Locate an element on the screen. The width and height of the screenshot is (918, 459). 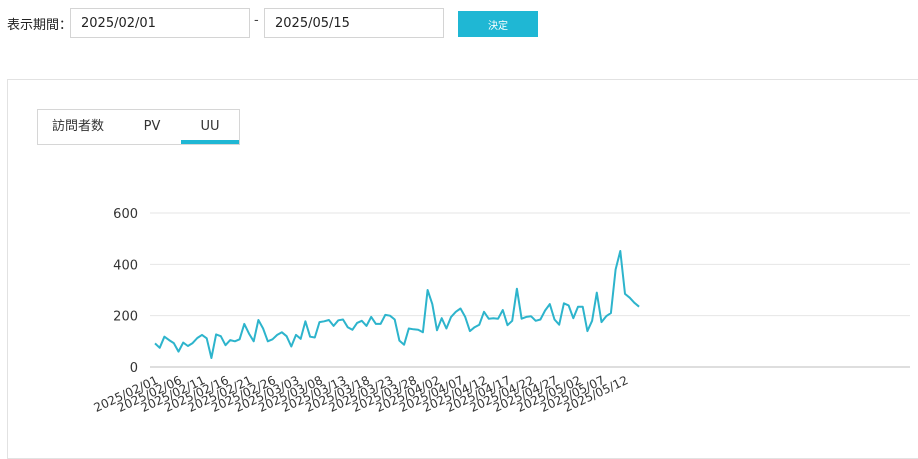
start-date-input is located at coordinates (160, 23).